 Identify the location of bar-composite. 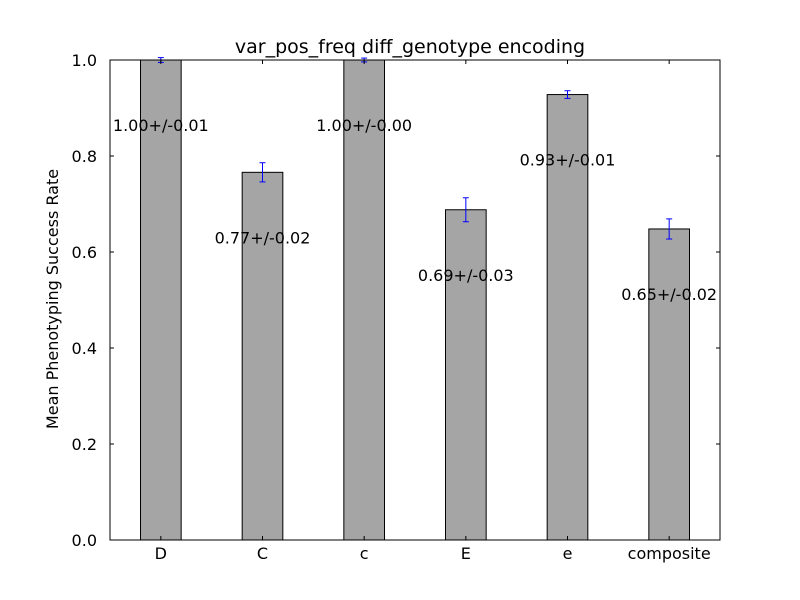
(669, 384).